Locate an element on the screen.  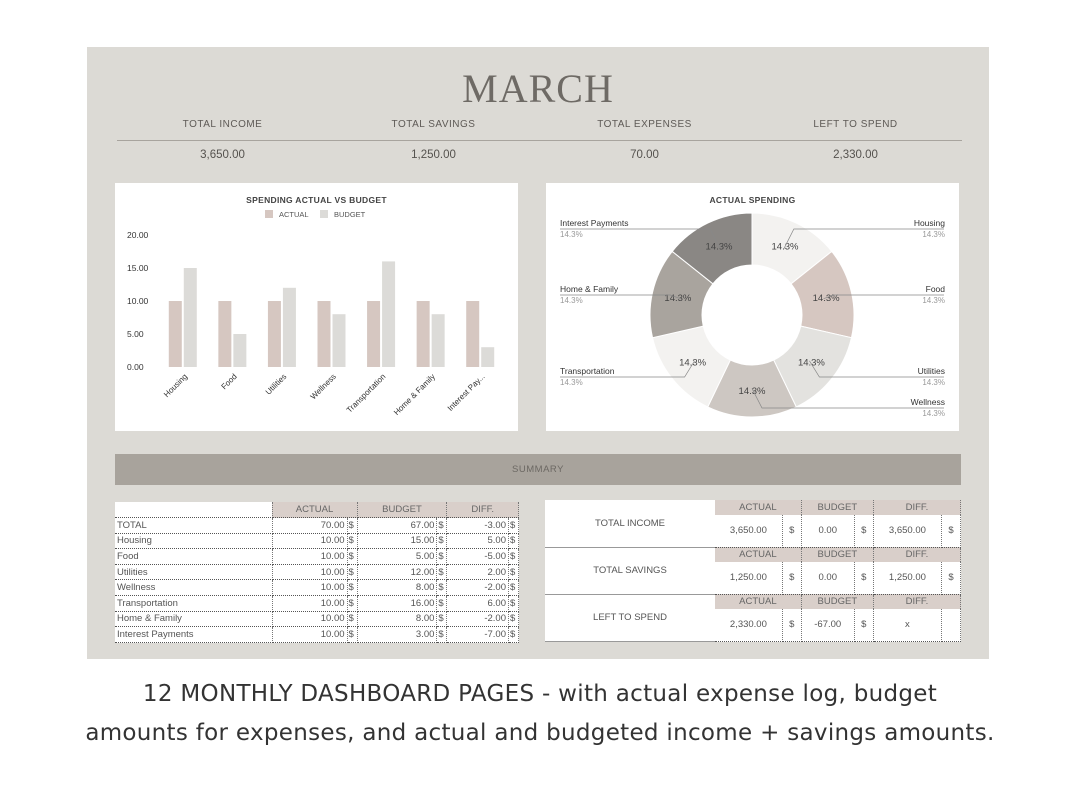
row-currency is located at coordinates (951, 625).